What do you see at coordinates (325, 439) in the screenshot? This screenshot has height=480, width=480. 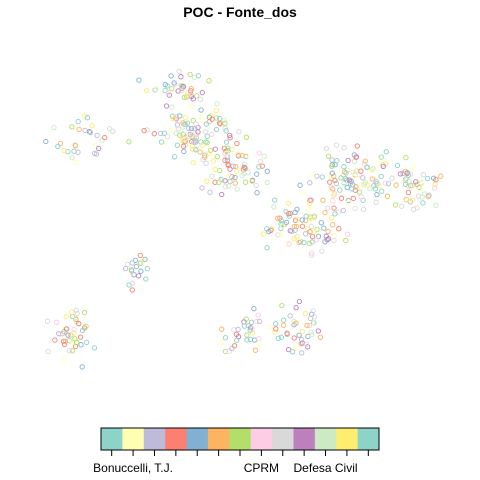 I see `legend-swatch` at bounding box center [325, 439].